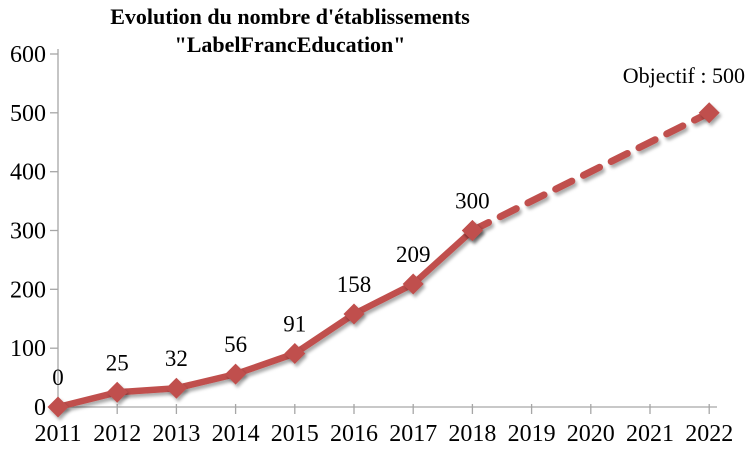 This screenshot has height=451, width=751. I want to click on series-line-projection-objectif, so click(590, 171).